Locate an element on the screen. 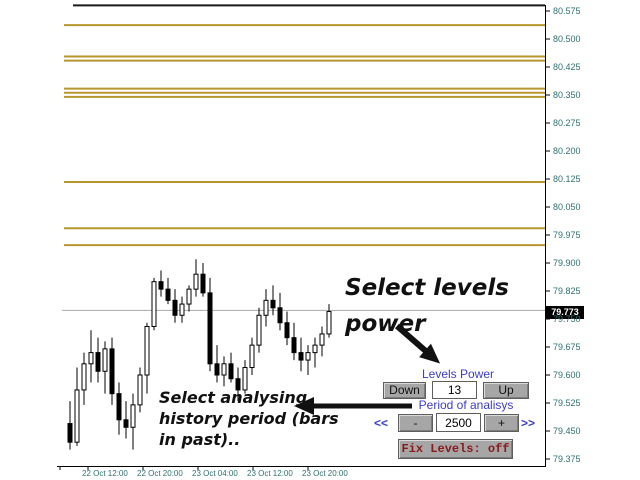 This screenshot has height=480, width=640. levels-up-button: Up is located at coordinates (506, 390).